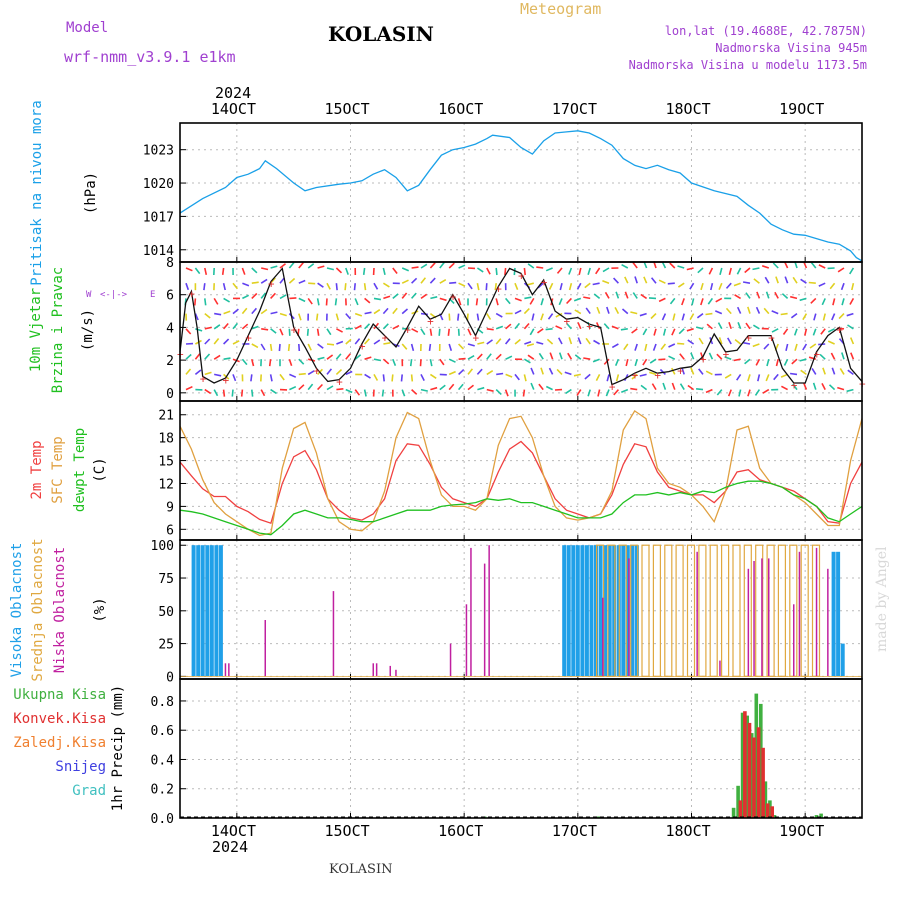 The width and height of the screenshot is (900, 900). What do you see at coordinates (166, 612) in the screenshot?
I see `y-tick-label: 50` at bounding box center [166, 612].